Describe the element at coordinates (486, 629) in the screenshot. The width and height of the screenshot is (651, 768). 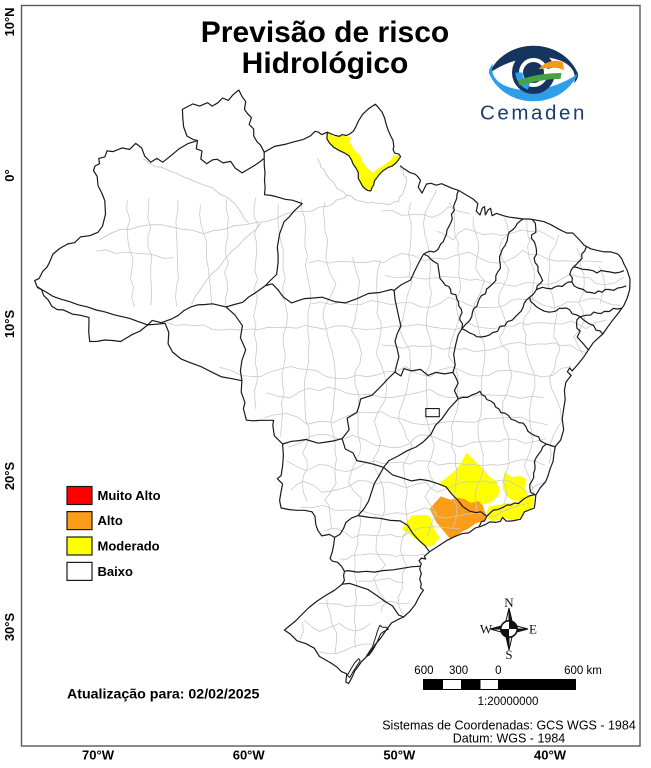
I see `svg-text: W` at that location.